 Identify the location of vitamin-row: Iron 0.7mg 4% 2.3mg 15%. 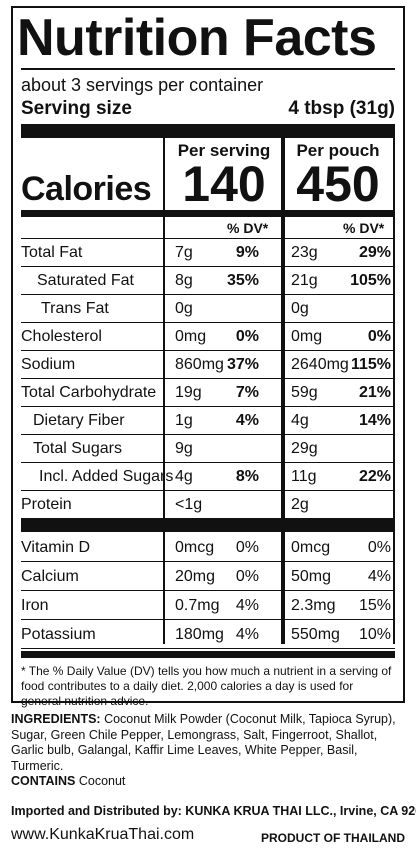
(208, 606).